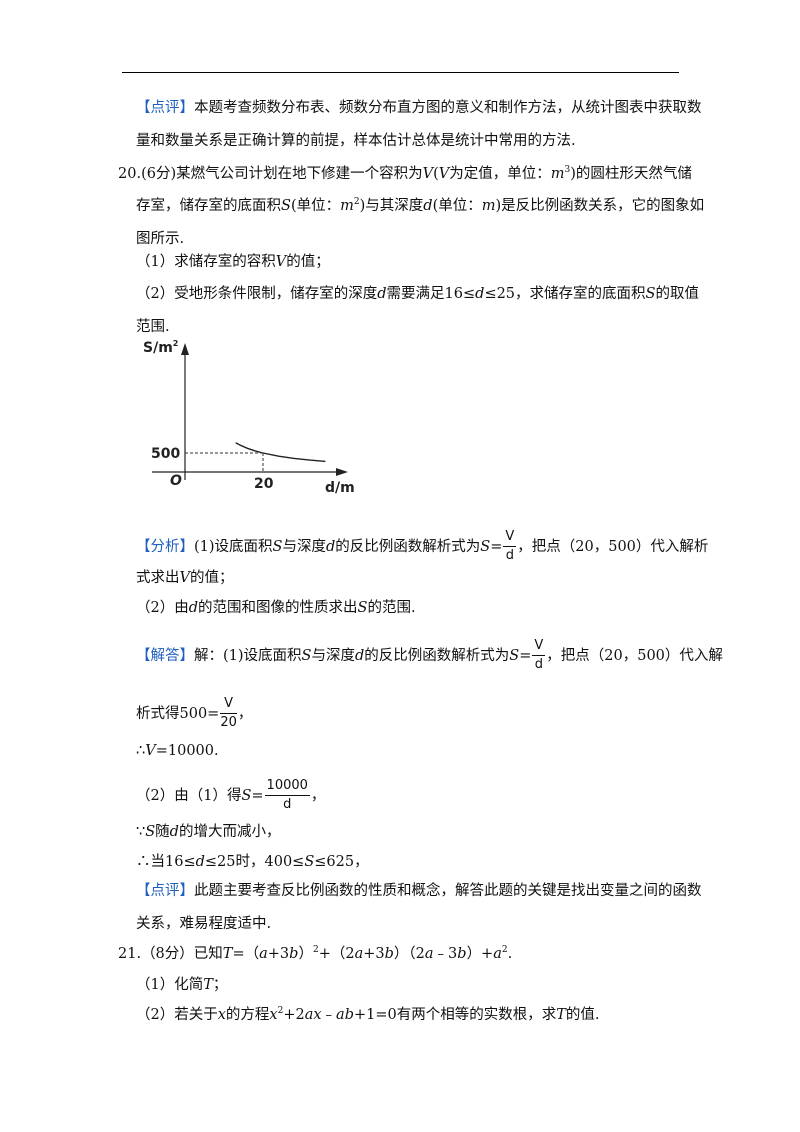  I want to click on q21-sub1: （1）化简T；, so click(182, 985).